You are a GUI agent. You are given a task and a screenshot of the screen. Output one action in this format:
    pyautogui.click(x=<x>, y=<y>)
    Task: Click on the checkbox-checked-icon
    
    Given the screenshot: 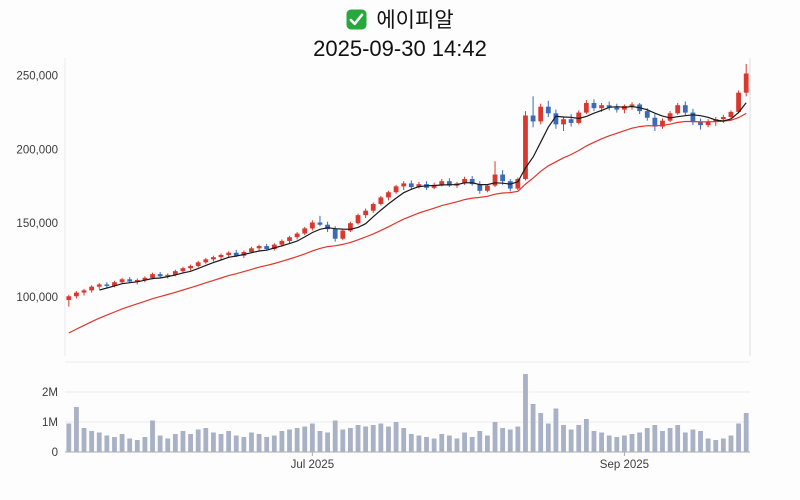 What is the action you would take?
    pyautogui.click(x=356, y=19)
    